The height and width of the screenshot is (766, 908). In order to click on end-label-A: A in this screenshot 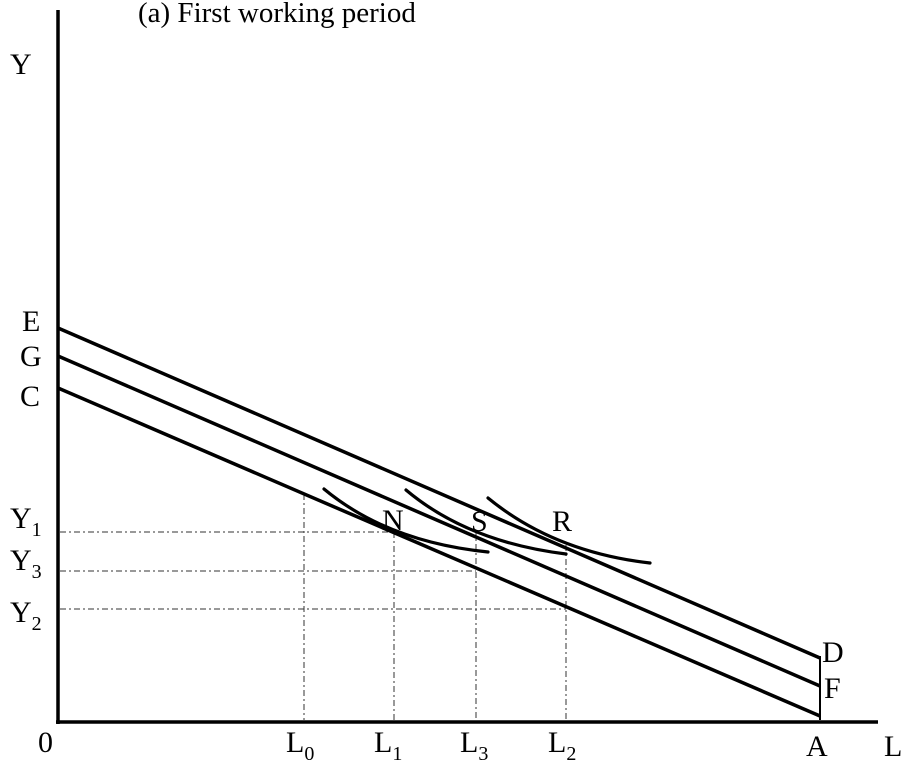, I will do `click(817, 746)`.